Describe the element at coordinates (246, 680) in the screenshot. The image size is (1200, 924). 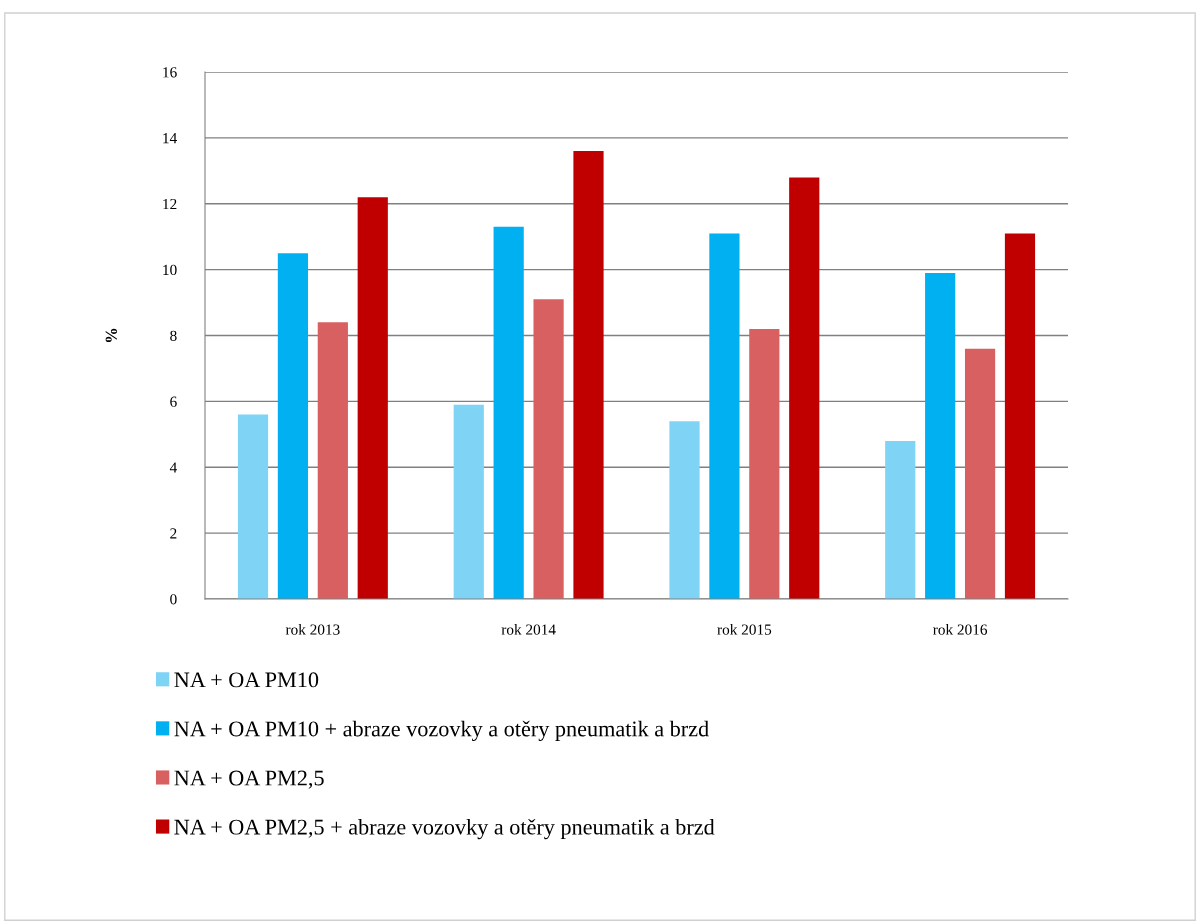
I see `legend-label: NA + OA PM10` at that location.